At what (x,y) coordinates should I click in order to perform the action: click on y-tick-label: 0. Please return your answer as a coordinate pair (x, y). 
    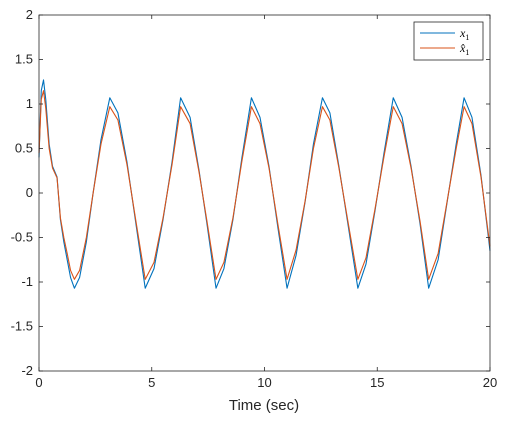
    Looking at the image, I should click on (29, 192).